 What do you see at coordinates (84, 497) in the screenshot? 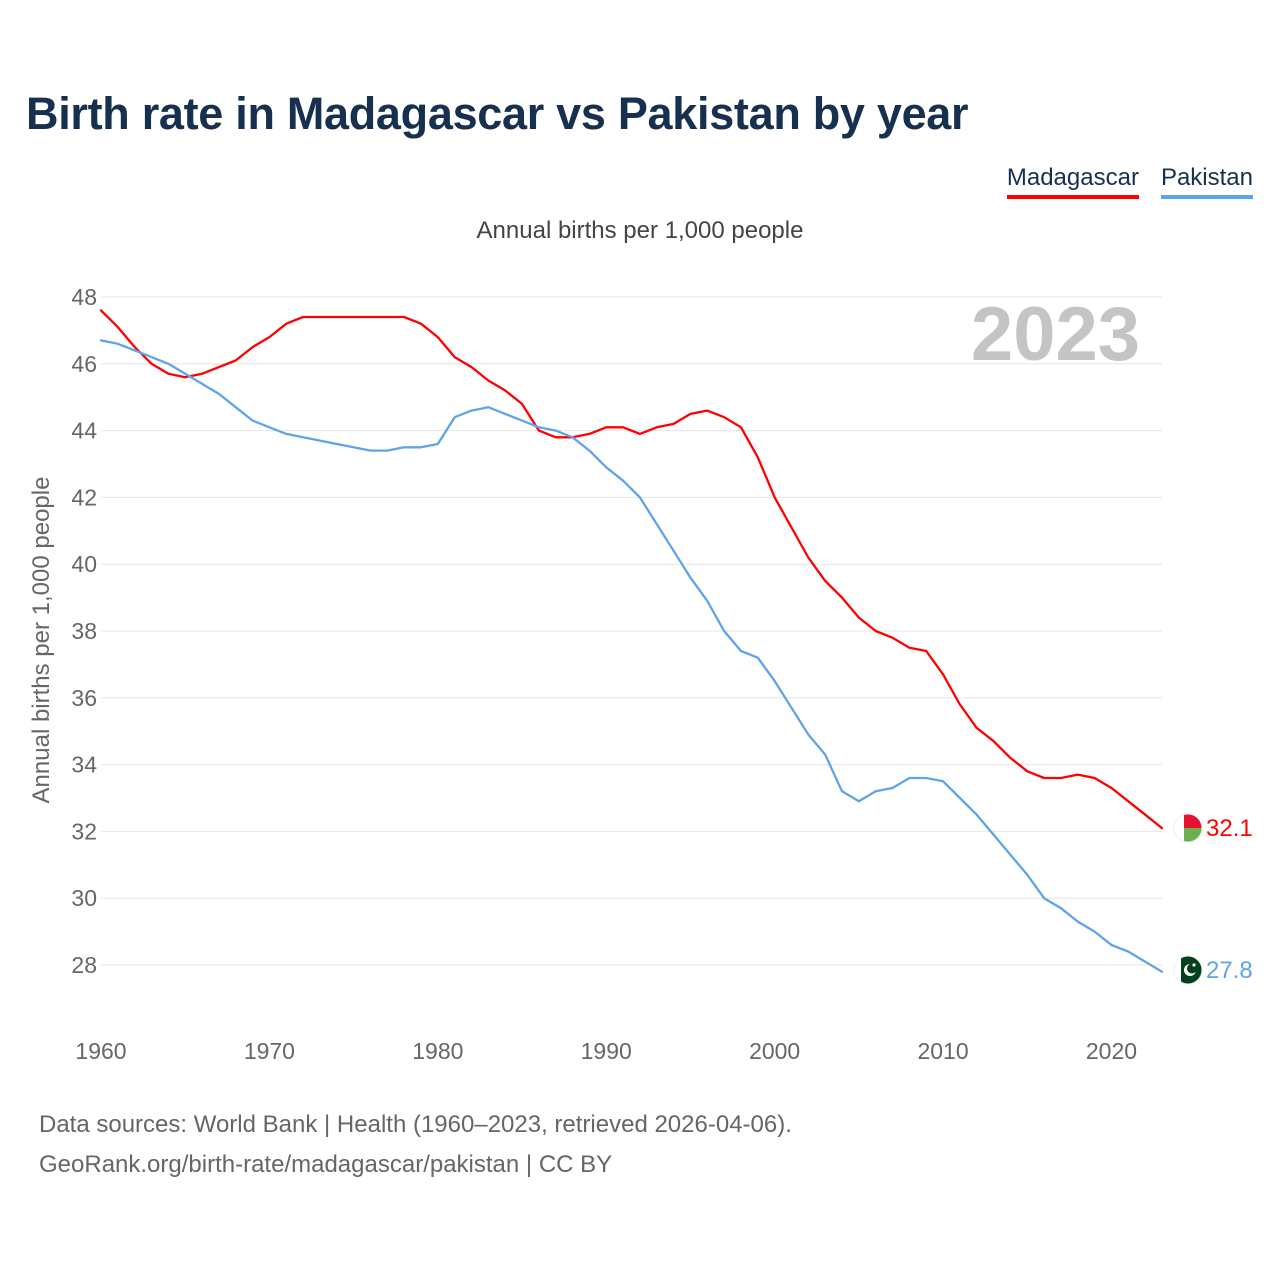
I see `y-tick-label: 42` at bounding box center [84, 497].